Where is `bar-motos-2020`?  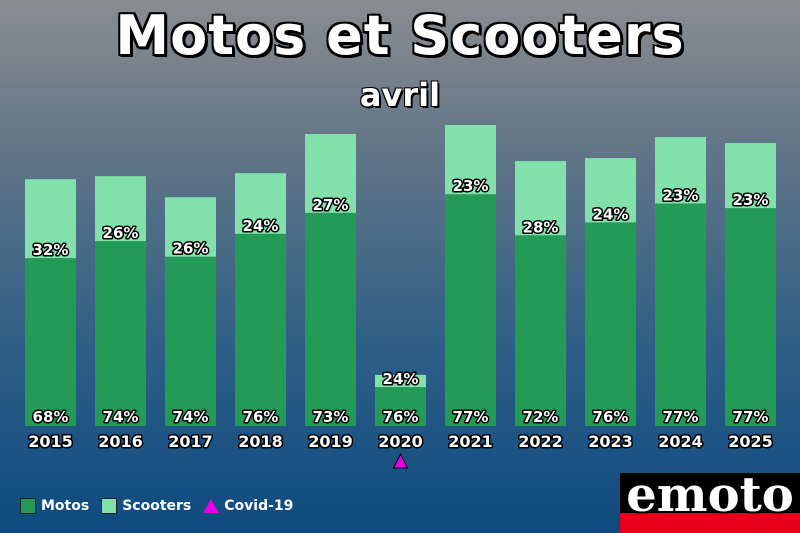 bar-motos-2020 is located at coordinates (400, 406).